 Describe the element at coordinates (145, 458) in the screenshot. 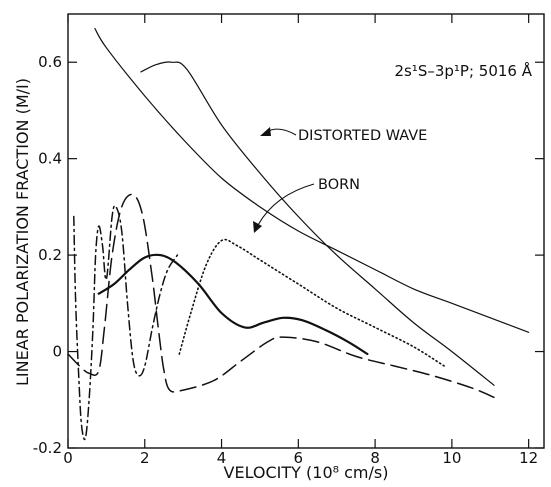

I see `x-tick-label: 2` at that location.